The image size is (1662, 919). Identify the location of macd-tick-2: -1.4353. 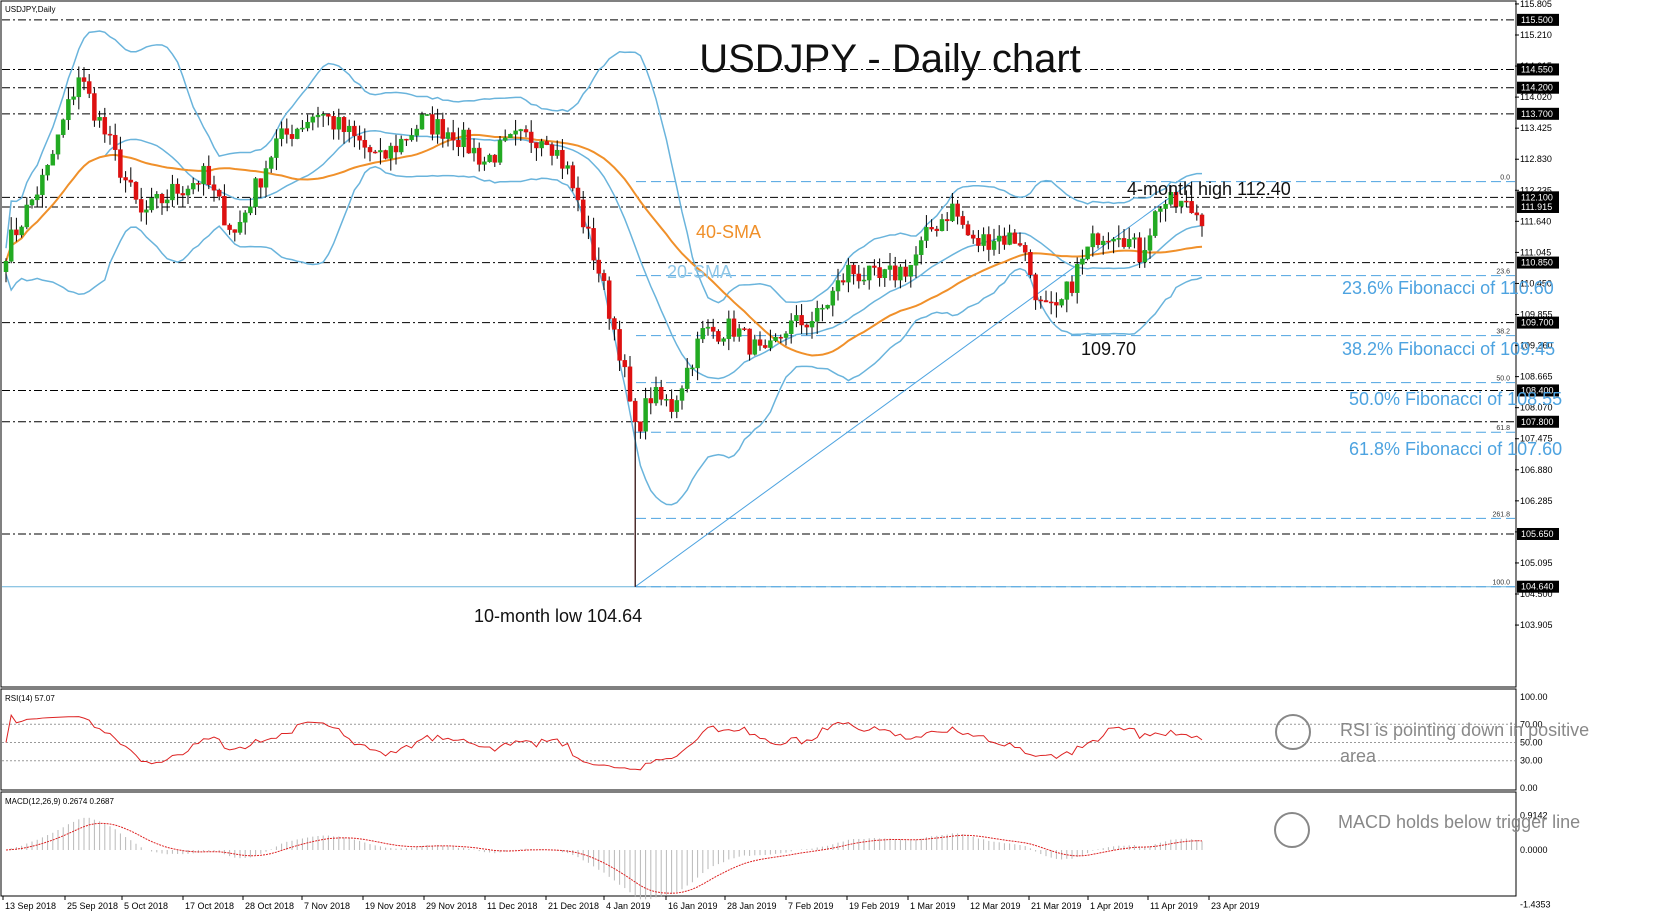
(1535, 905).